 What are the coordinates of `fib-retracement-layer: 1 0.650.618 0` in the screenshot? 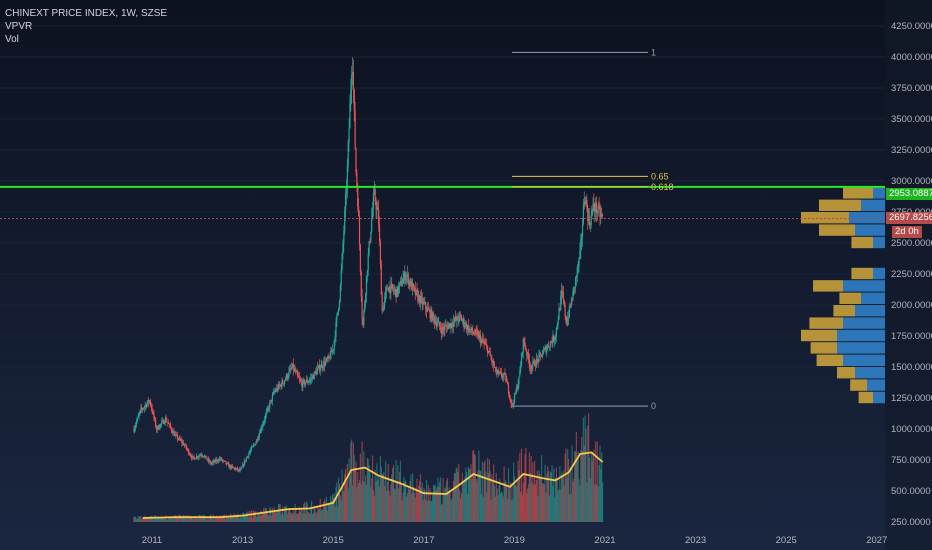 It's located at (593, 229).